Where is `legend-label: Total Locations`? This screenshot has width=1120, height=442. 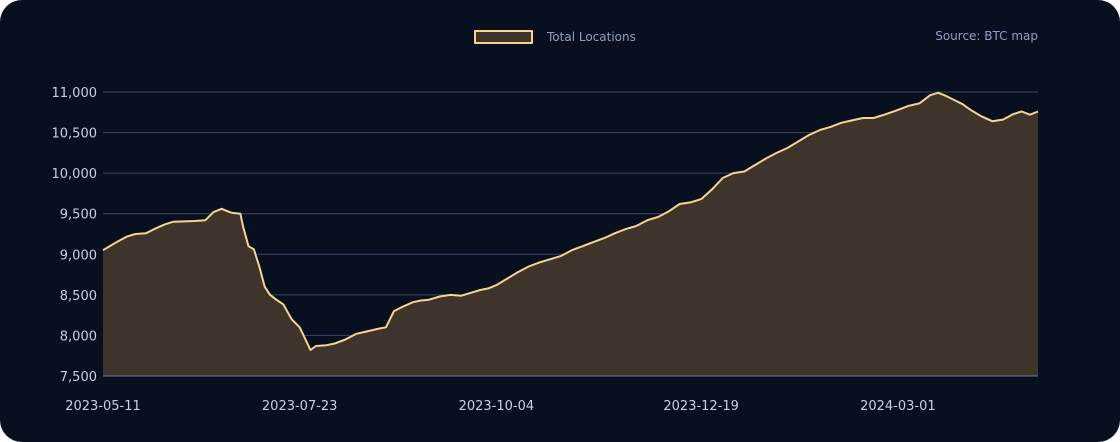 legend-label: Total Locations is located at coordinates (591, 37).